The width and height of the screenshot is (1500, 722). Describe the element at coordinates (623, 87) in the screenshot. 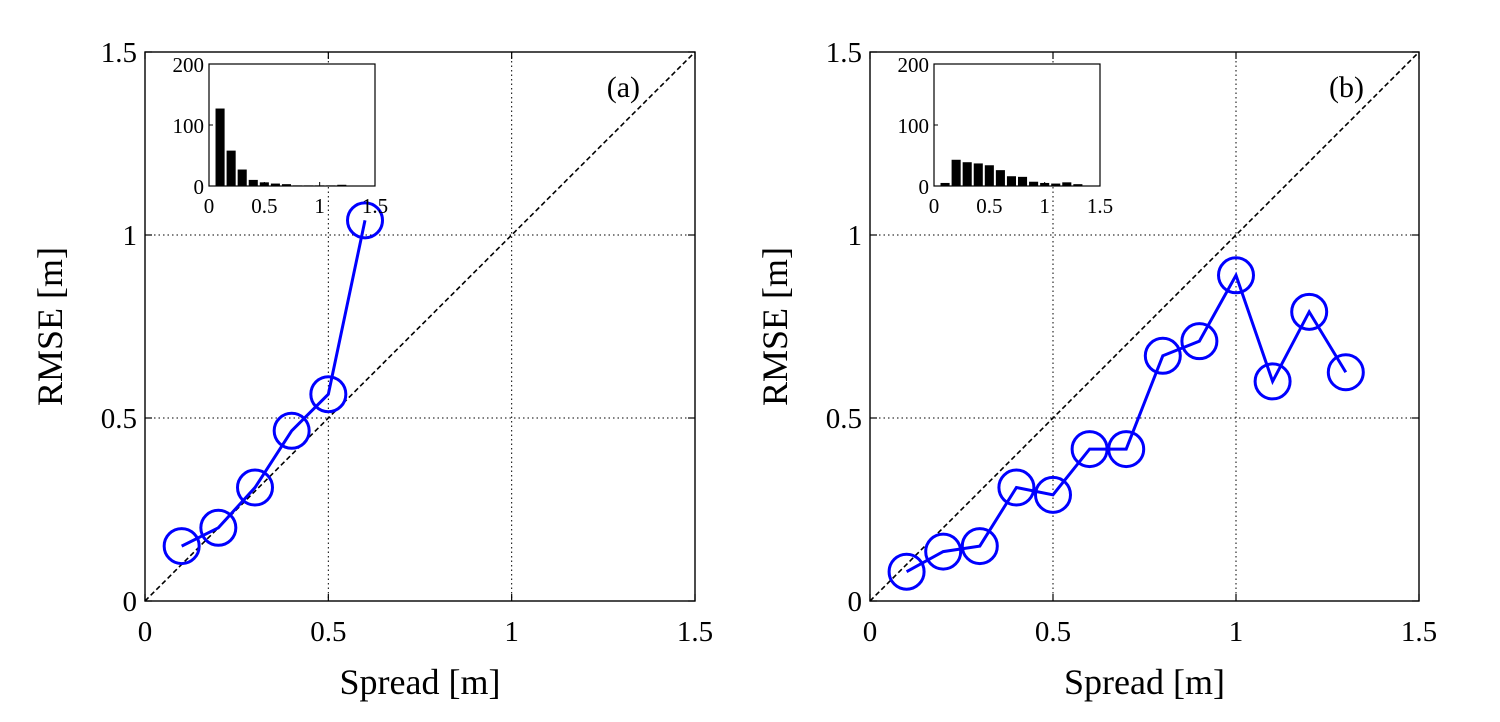

I see `panel-label: (a)` at that location.